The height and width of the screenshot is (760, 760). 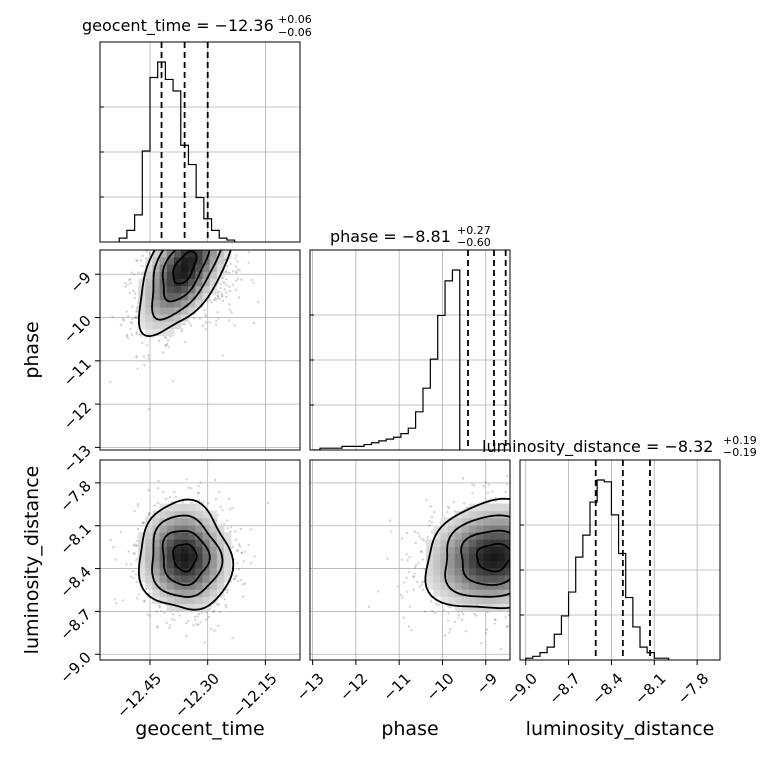 What do you see at coordinates (177, 142) in the screenshot?
I see `hist-geocent-time` at bounding box center [177, 142].